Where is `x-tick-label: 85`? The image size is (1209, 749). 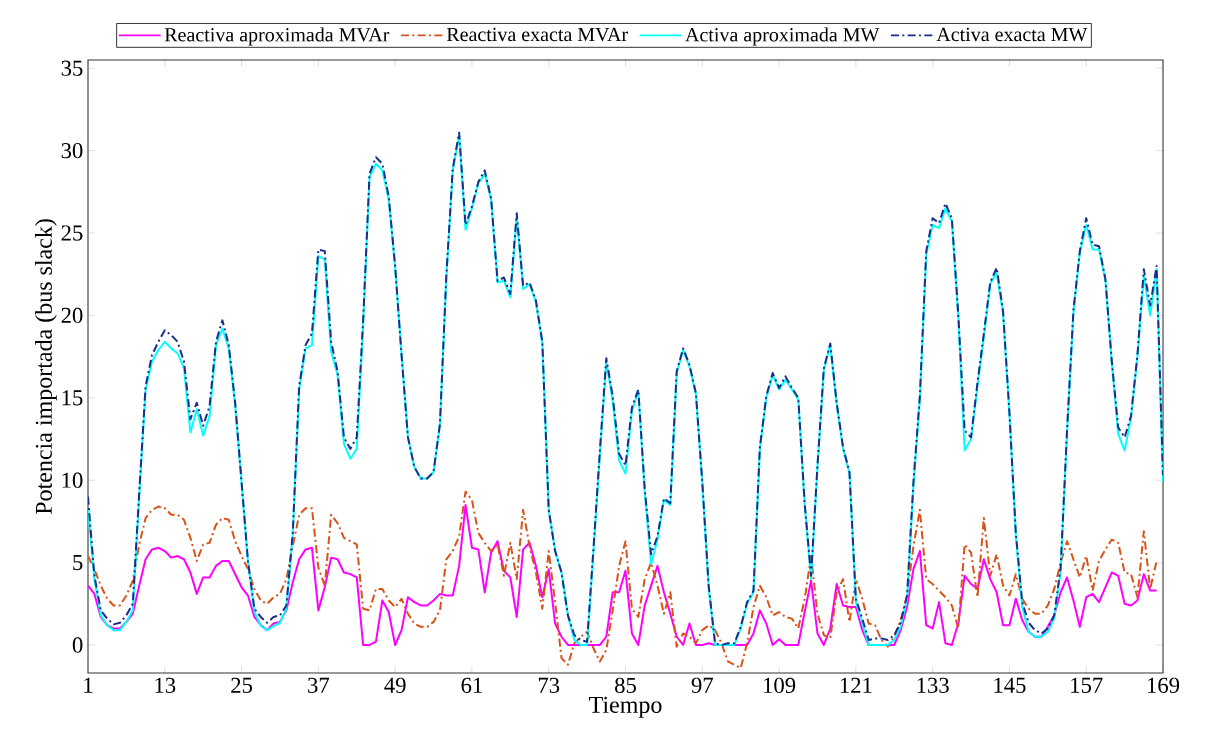
x-tick-label: 85 is located at coordinates (625, 685).